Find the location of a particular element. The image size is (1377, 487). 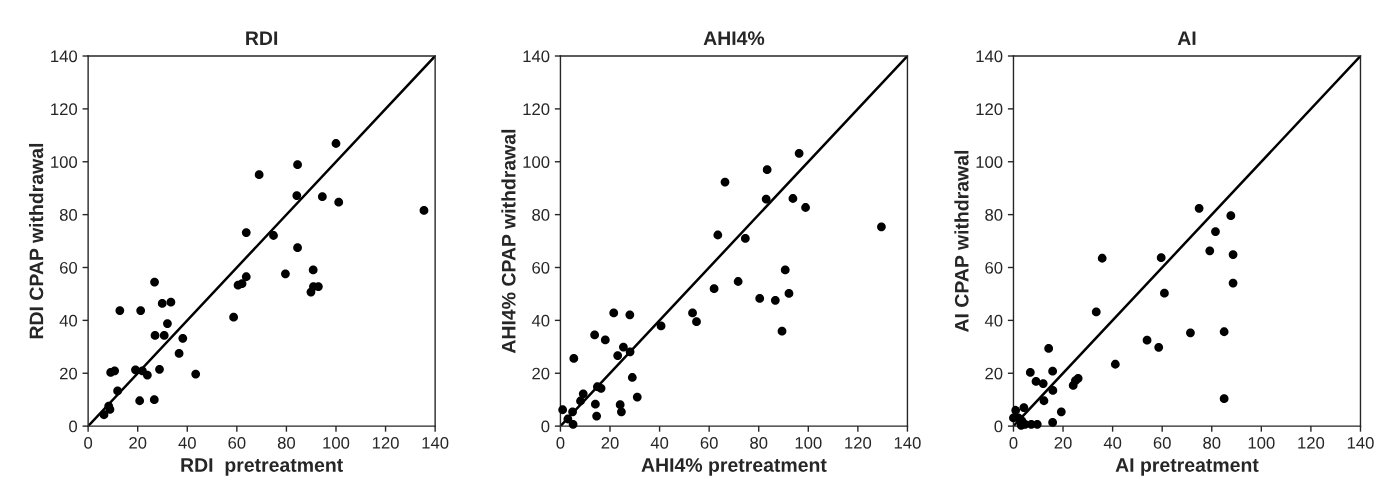

chart-title: AHI4% is located at coordinates (734, 38).